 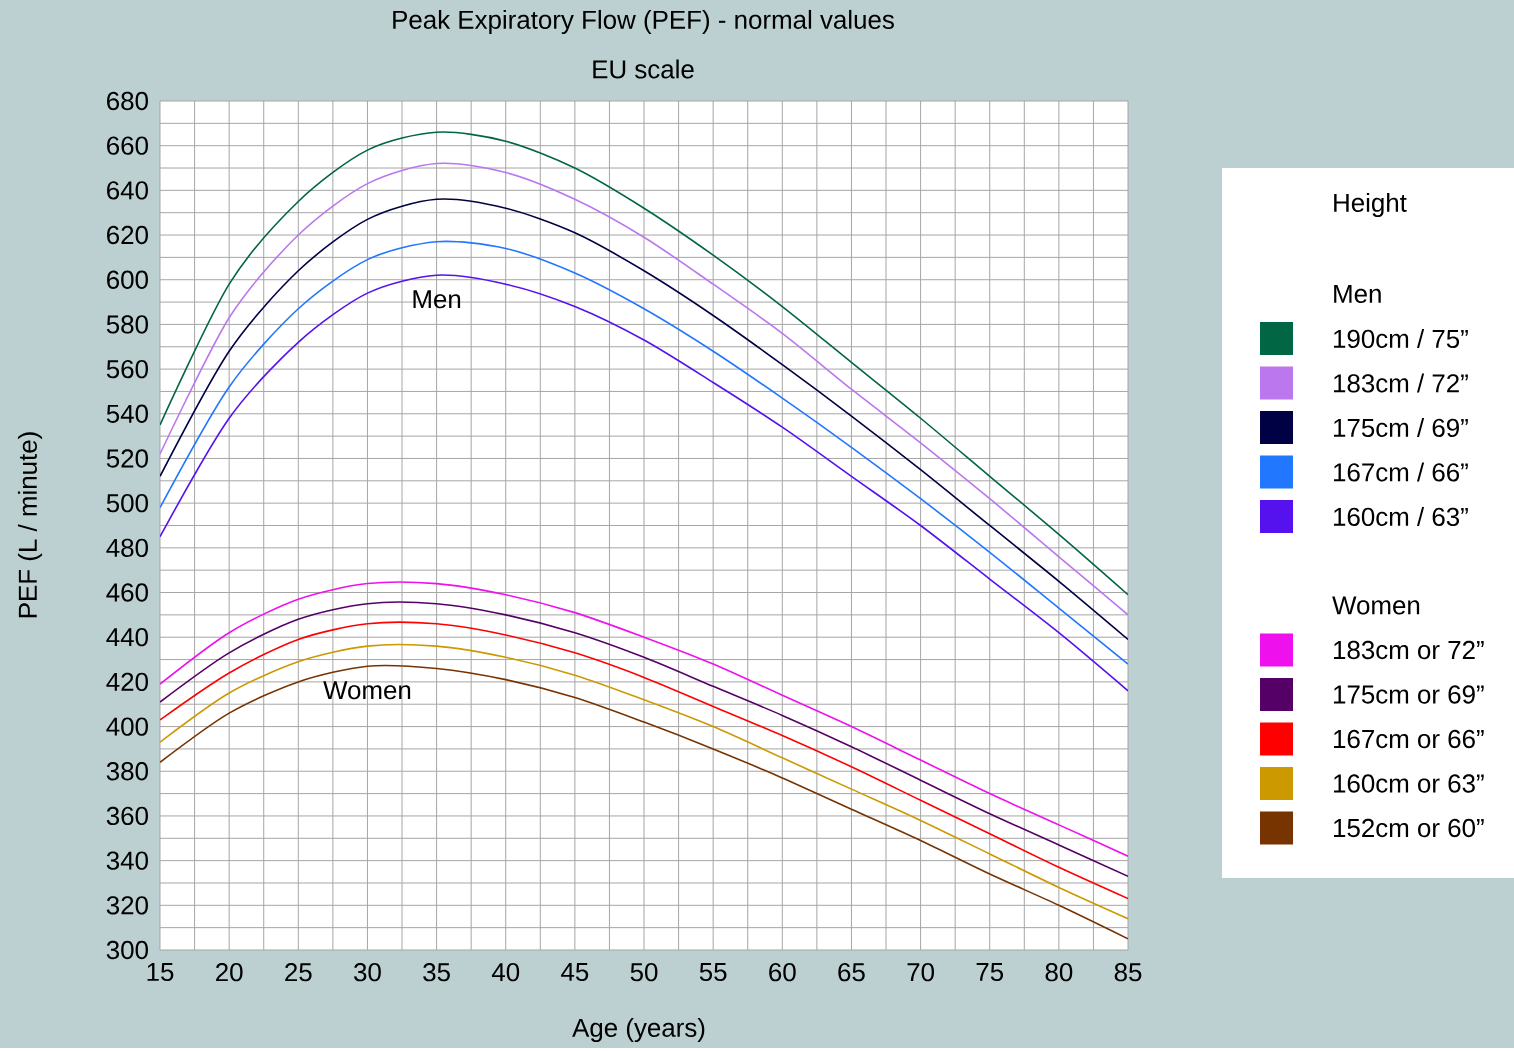 I want to click on legend-label: 183cm / 72”, so click(x=1401, y=383).